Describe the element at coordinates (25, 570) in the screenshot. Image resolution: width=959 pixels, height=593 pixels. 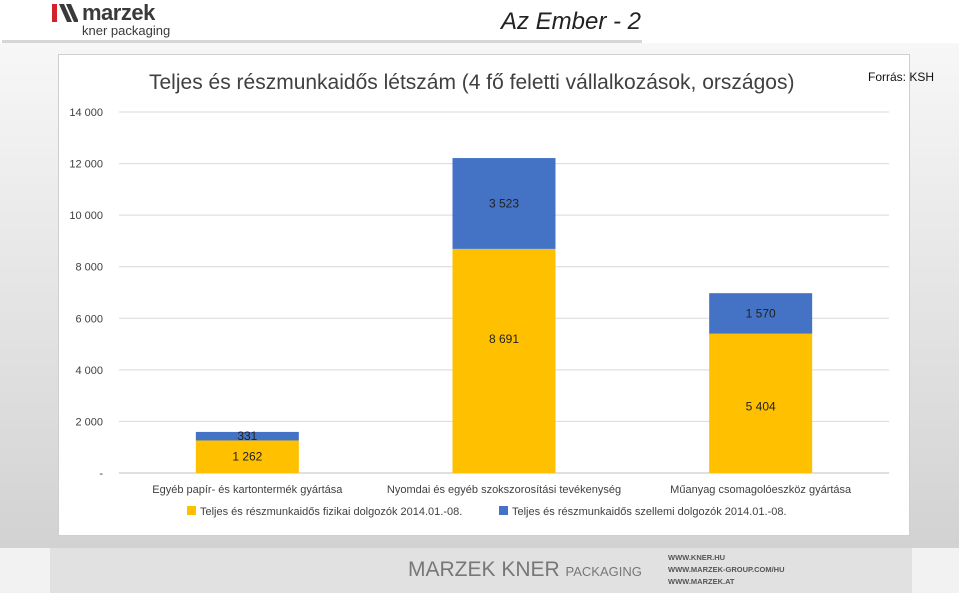
I see `footer-left-block` at that location.